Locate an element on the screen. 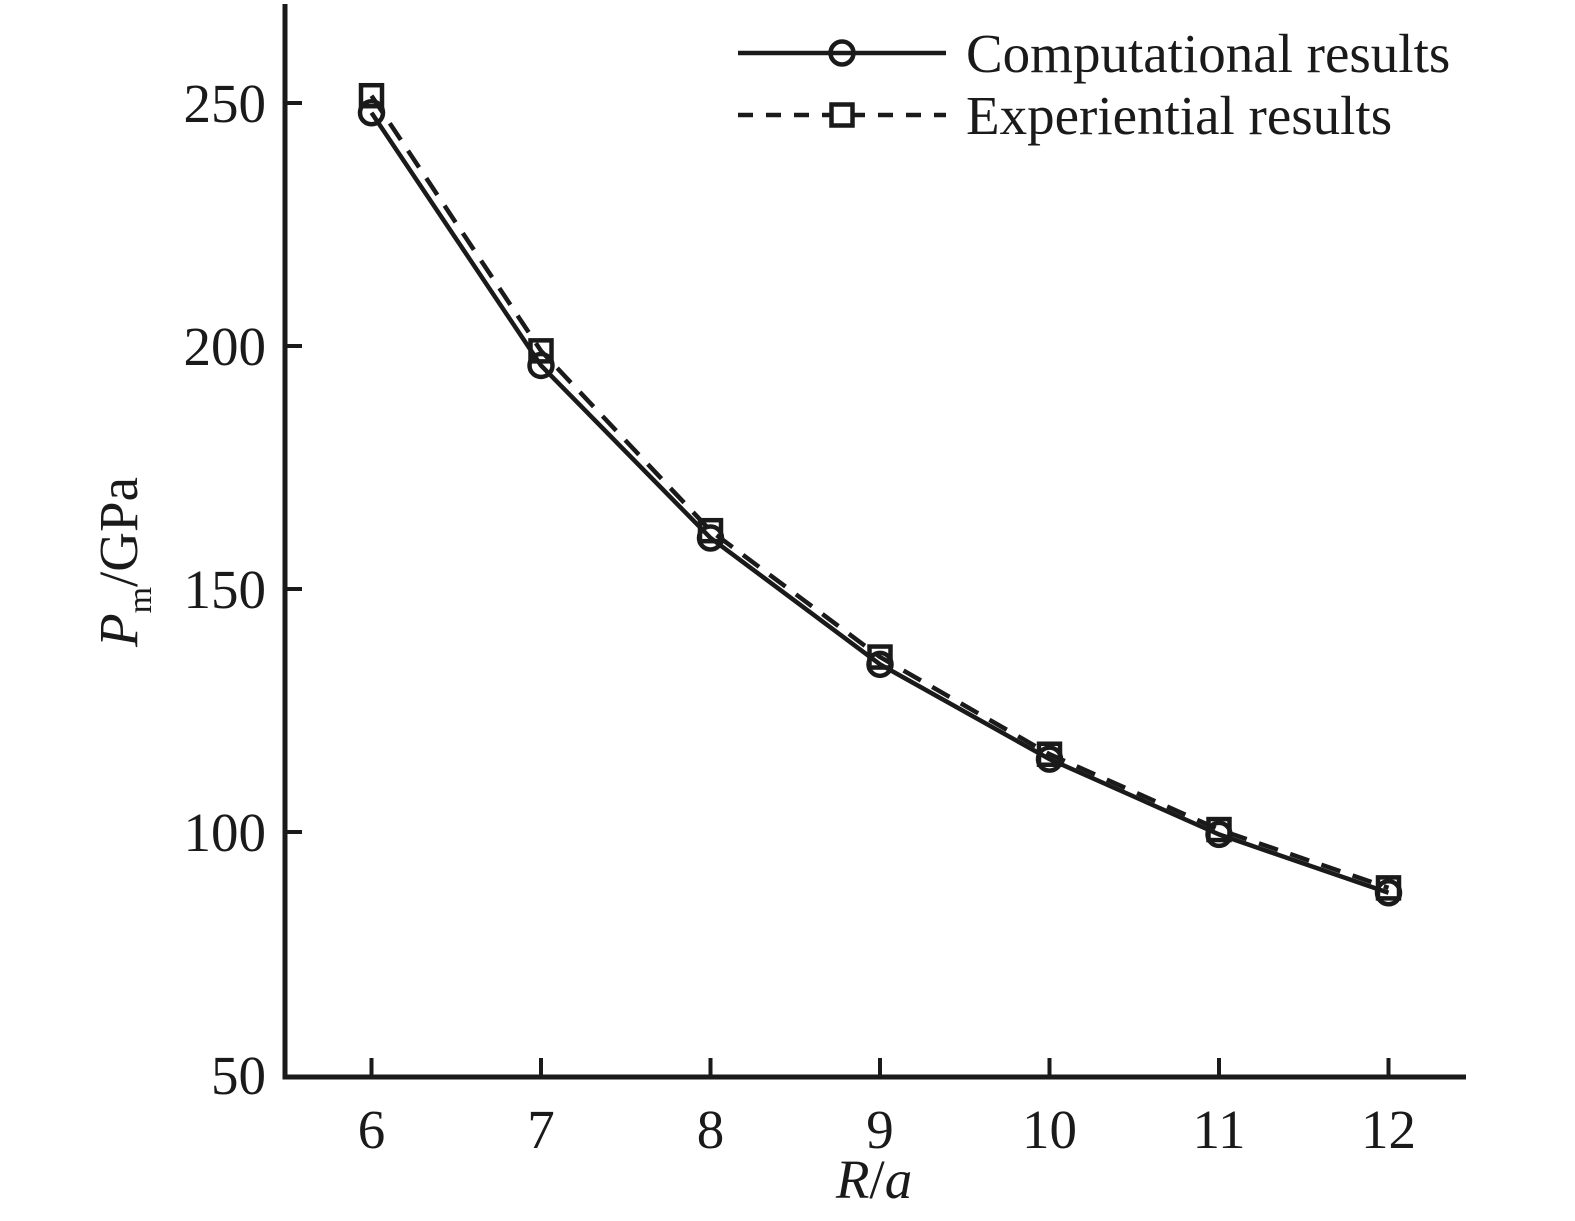 This screenshot has height=1221, width=1575. axis-title-part: /GPa is located at coordinates (118, 532).